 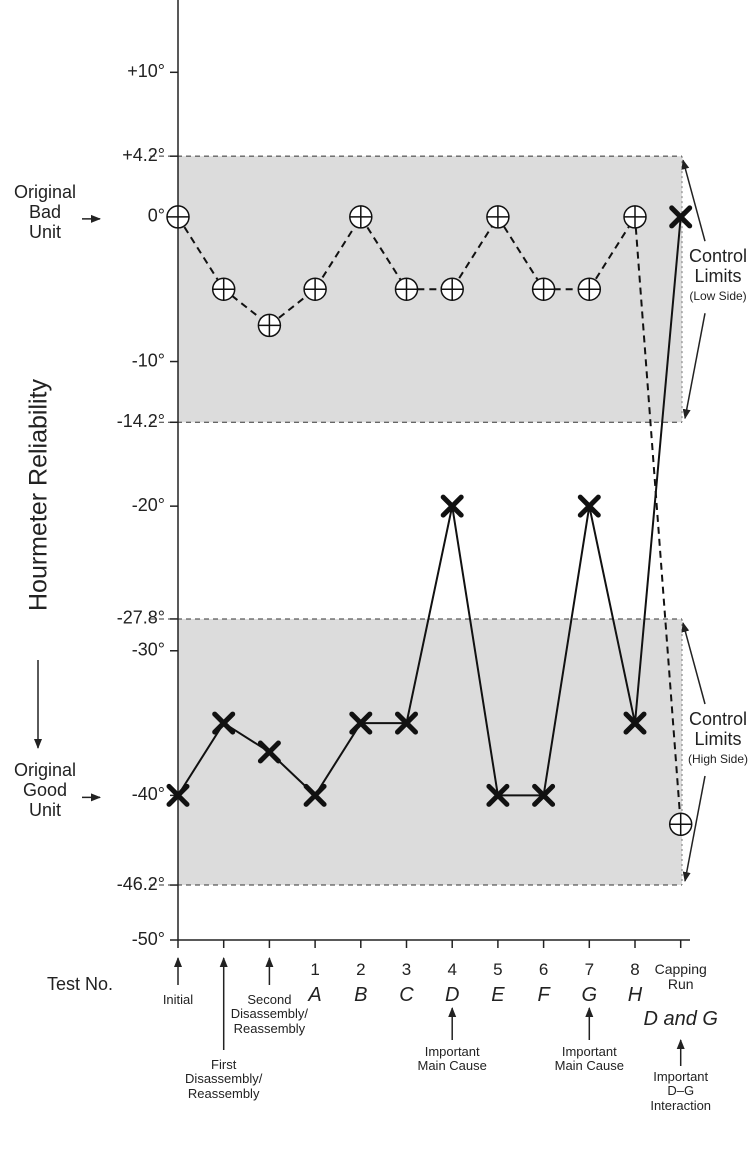 I want to click on y-tick-label: -40°, so click(x=148, y=794).